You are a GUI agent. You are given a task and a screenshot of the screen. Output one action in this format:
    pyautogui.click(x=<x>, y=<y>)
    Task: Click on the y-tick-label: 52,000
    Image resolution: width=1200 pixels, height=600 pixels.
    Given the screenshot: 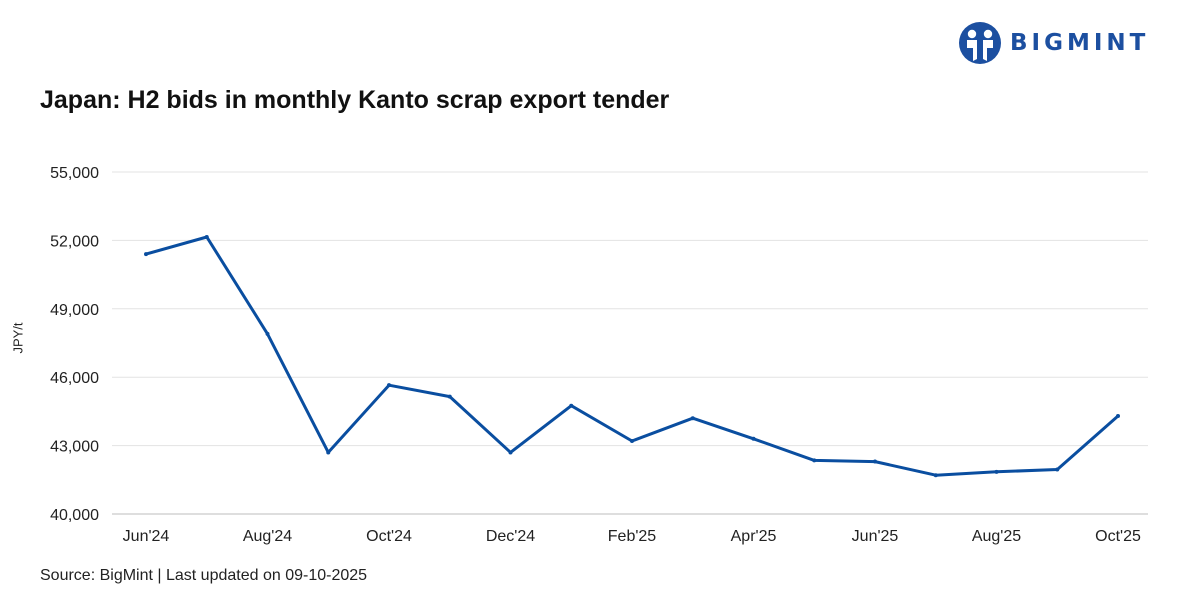 What is the action you would take?
    pyautogui.click(x=74, y=241)
    